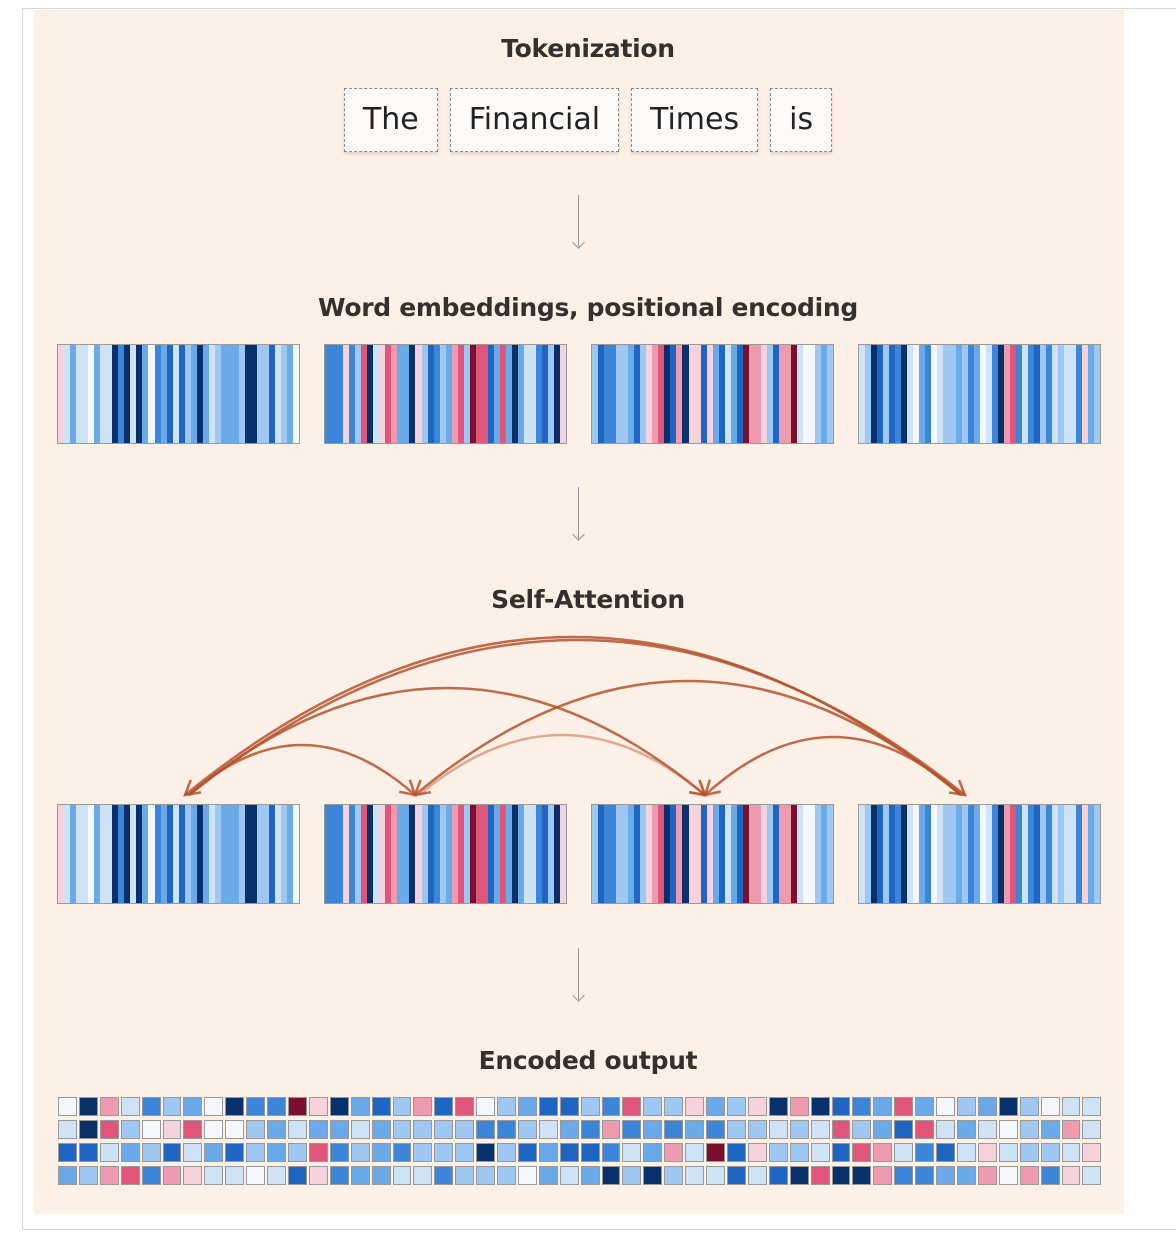  Describe the element at coordinates (390, 120) in the screenshot. I see `token: The` at that location.